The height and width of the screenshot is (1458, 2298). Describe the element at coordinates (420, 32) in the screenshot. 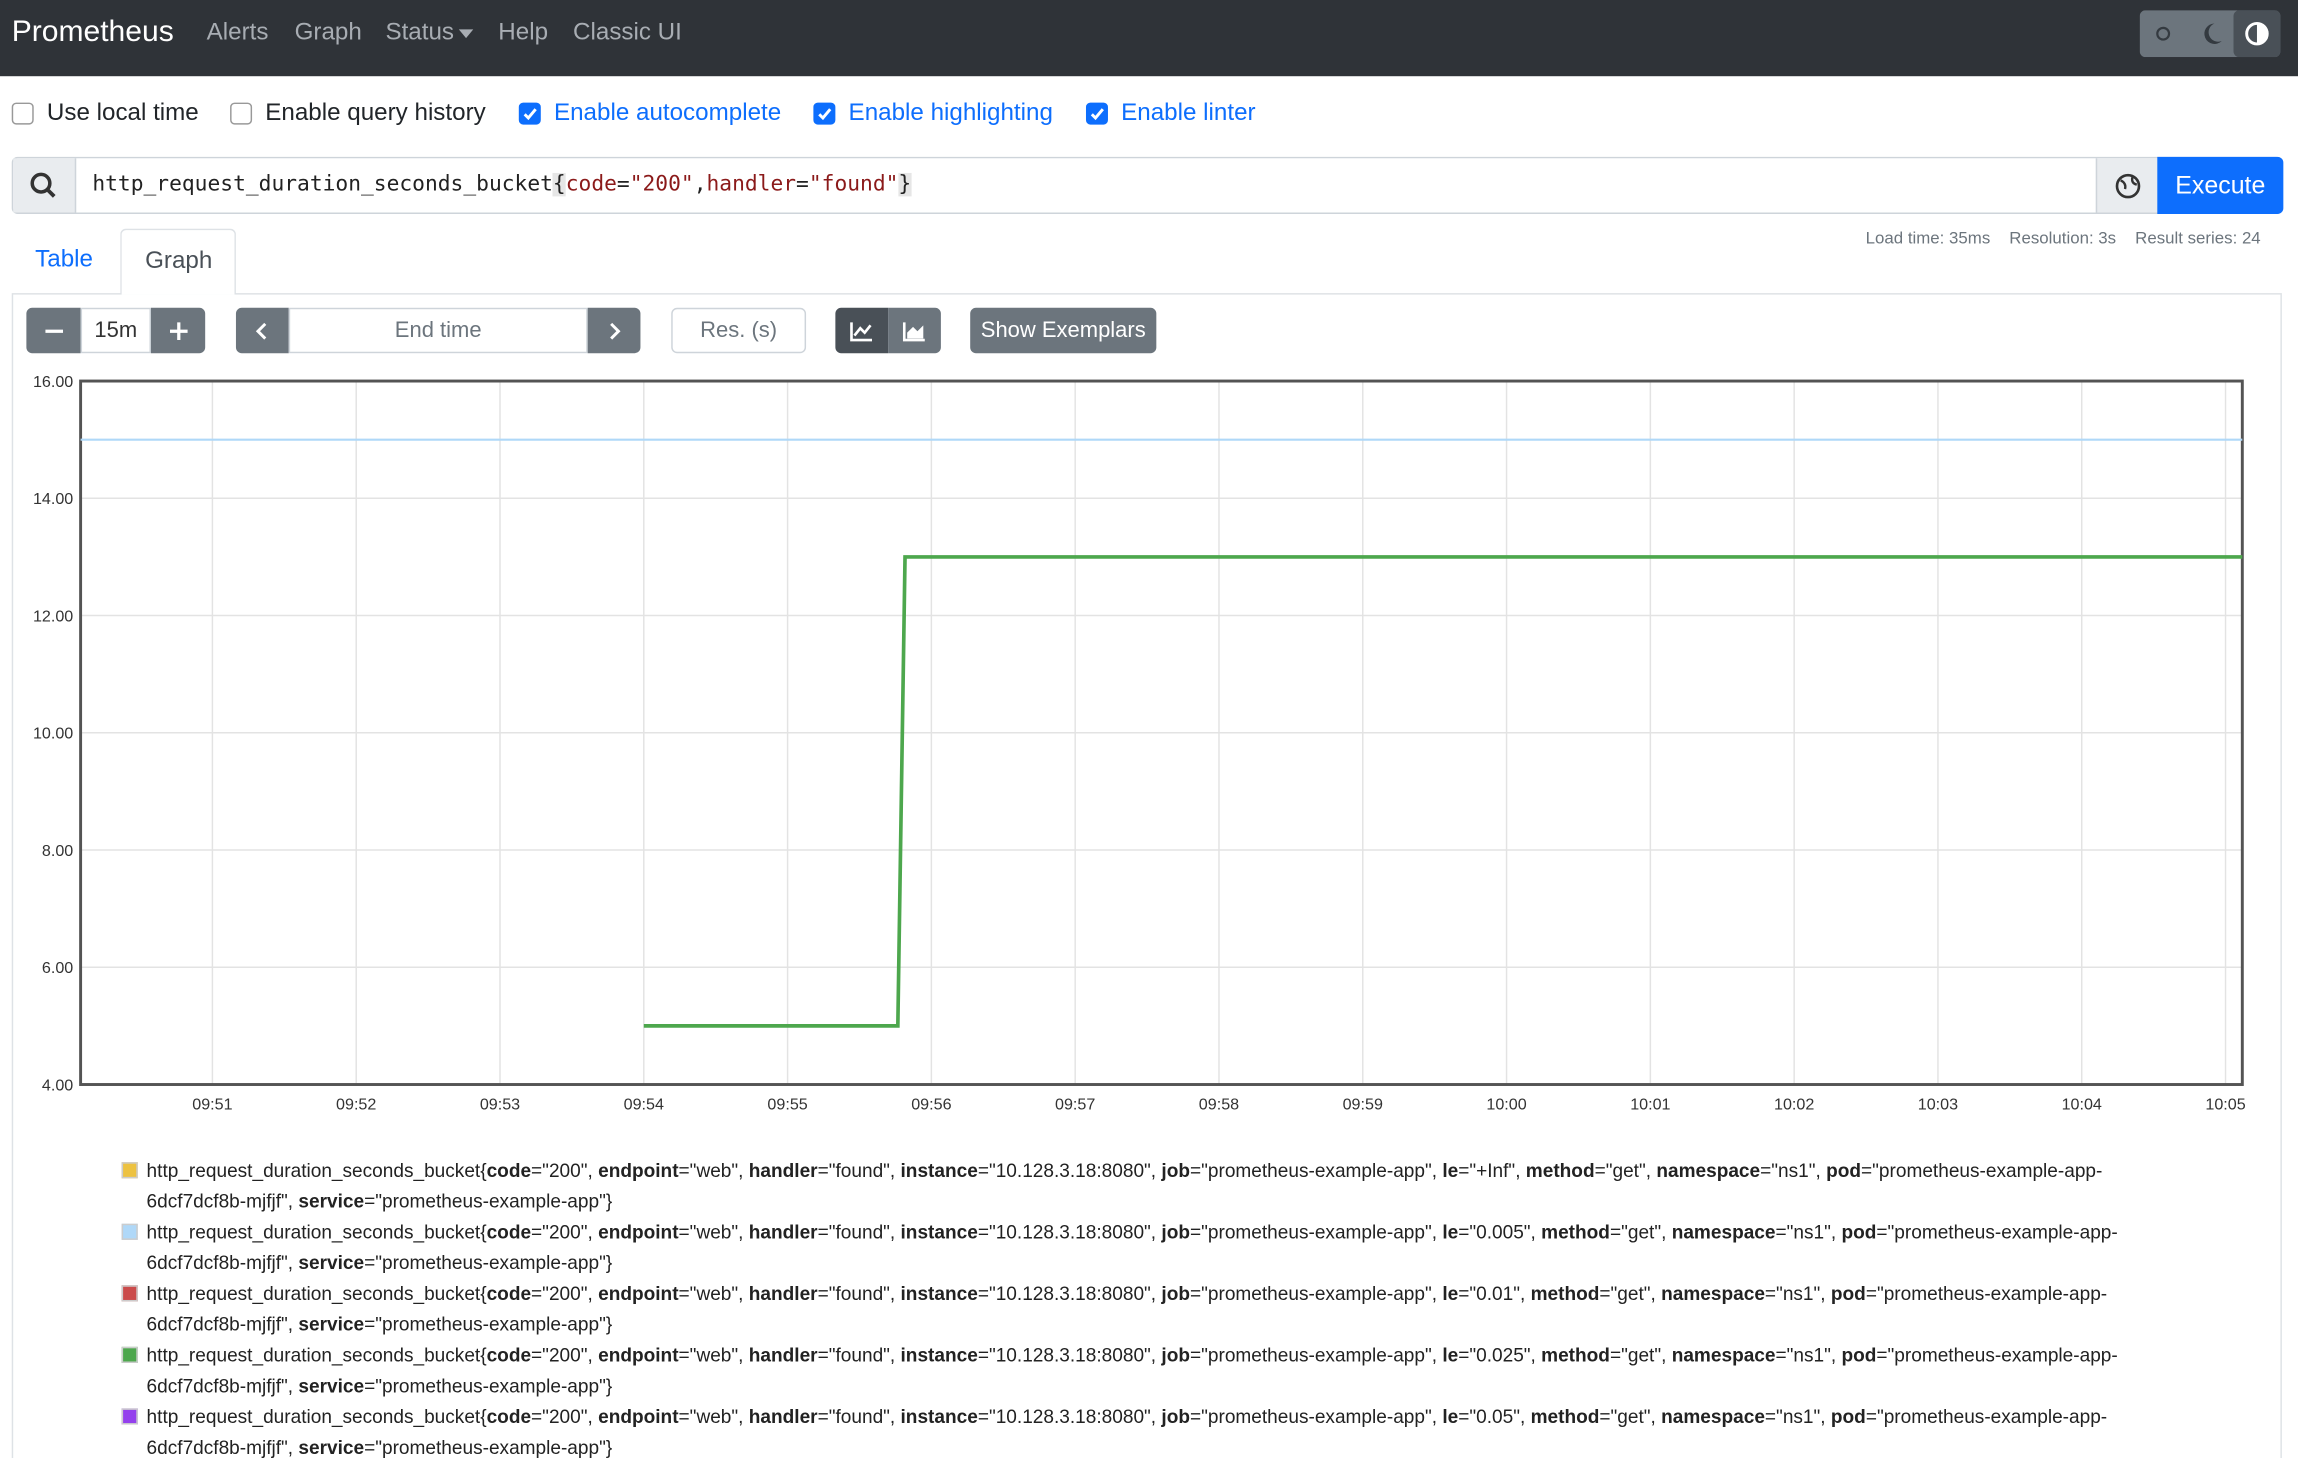

I see `nav-link: Status` at that location.